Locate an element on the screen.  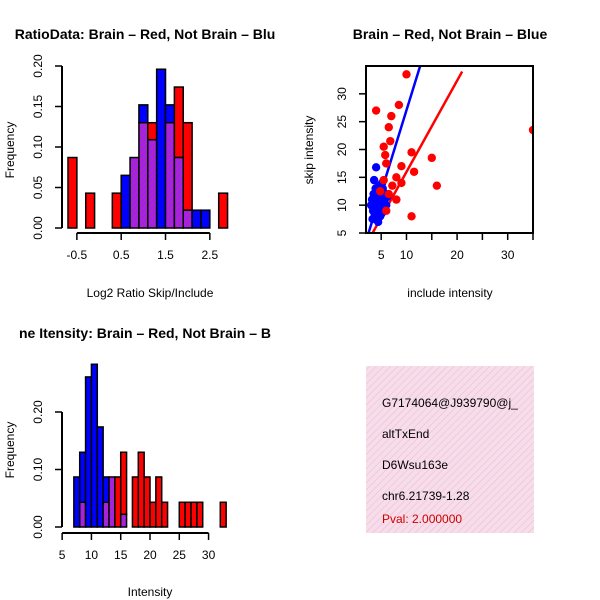
ratio-histogram-y-ticks: 0.00 0.05 0.10 0.15 0.20 is located at coordinates (46, 147).